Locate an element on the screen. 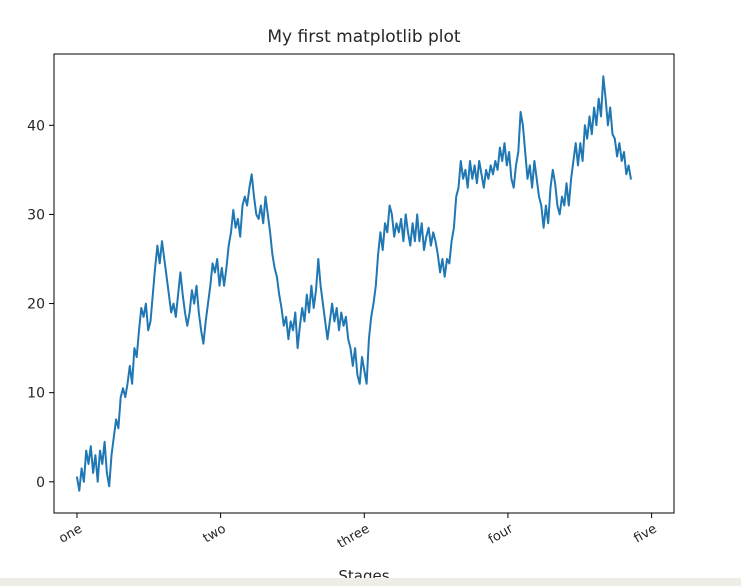 The width and height of the screenshot is (741, 586). y-tick-label: 30 is located at coordinates (36, 215).